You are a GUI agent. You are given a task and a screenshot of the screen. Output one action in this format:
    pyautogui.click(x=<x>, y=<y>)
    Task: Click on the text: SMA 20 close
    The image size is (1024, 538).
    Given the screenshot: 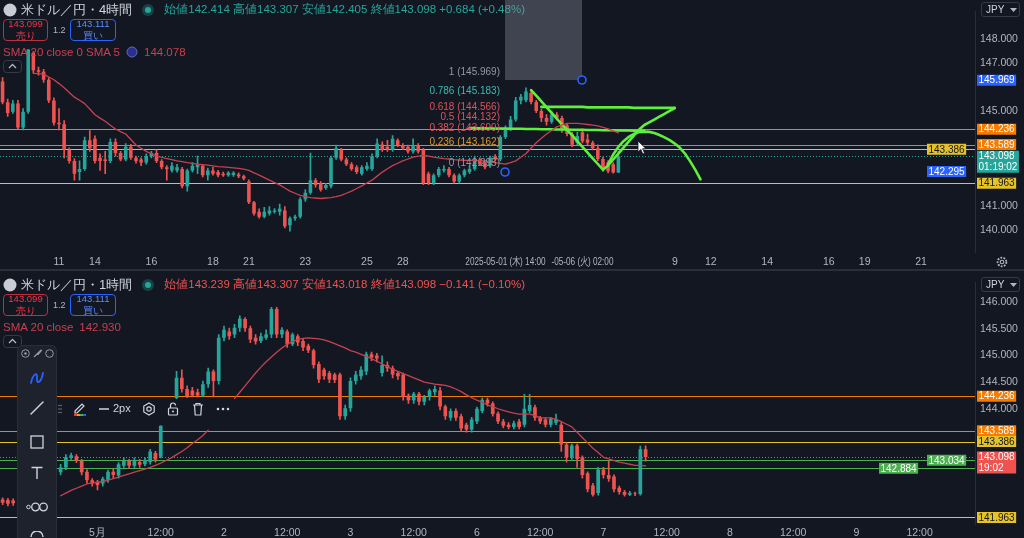 What is the action you would take?
    pyautogui.click(x=38, y=327)
    